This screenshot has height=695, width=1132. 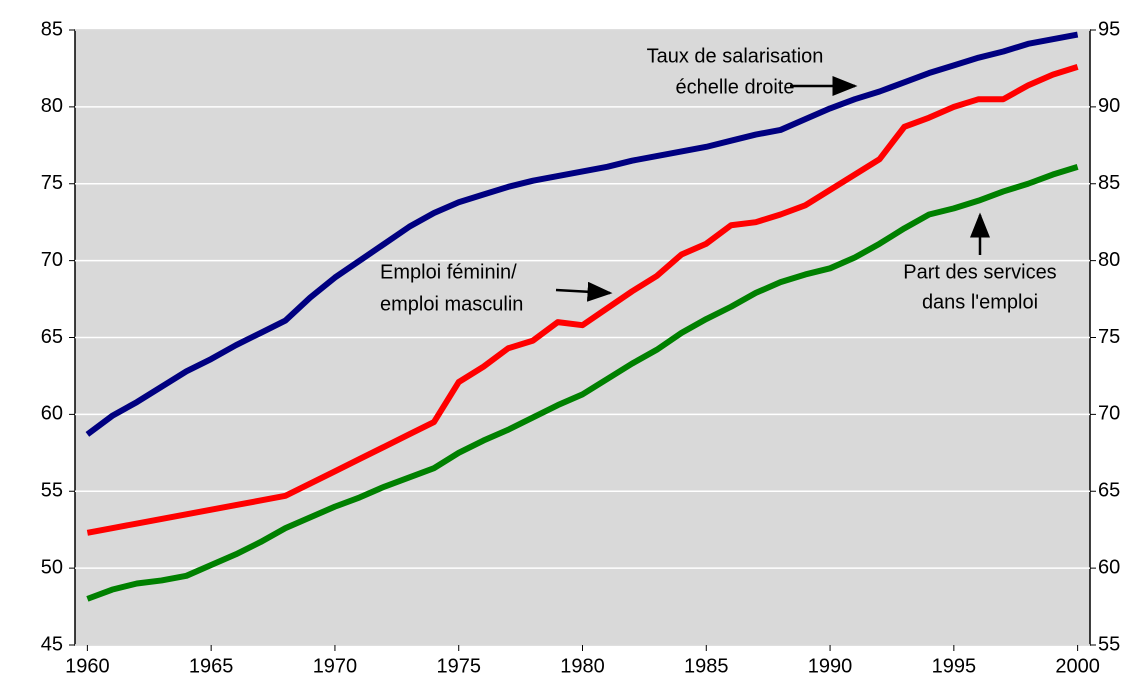 What do you see at coordinates (52, 414) in the screenshot?
I see `y-tick-label: 60` at bounding box center [52, 414].